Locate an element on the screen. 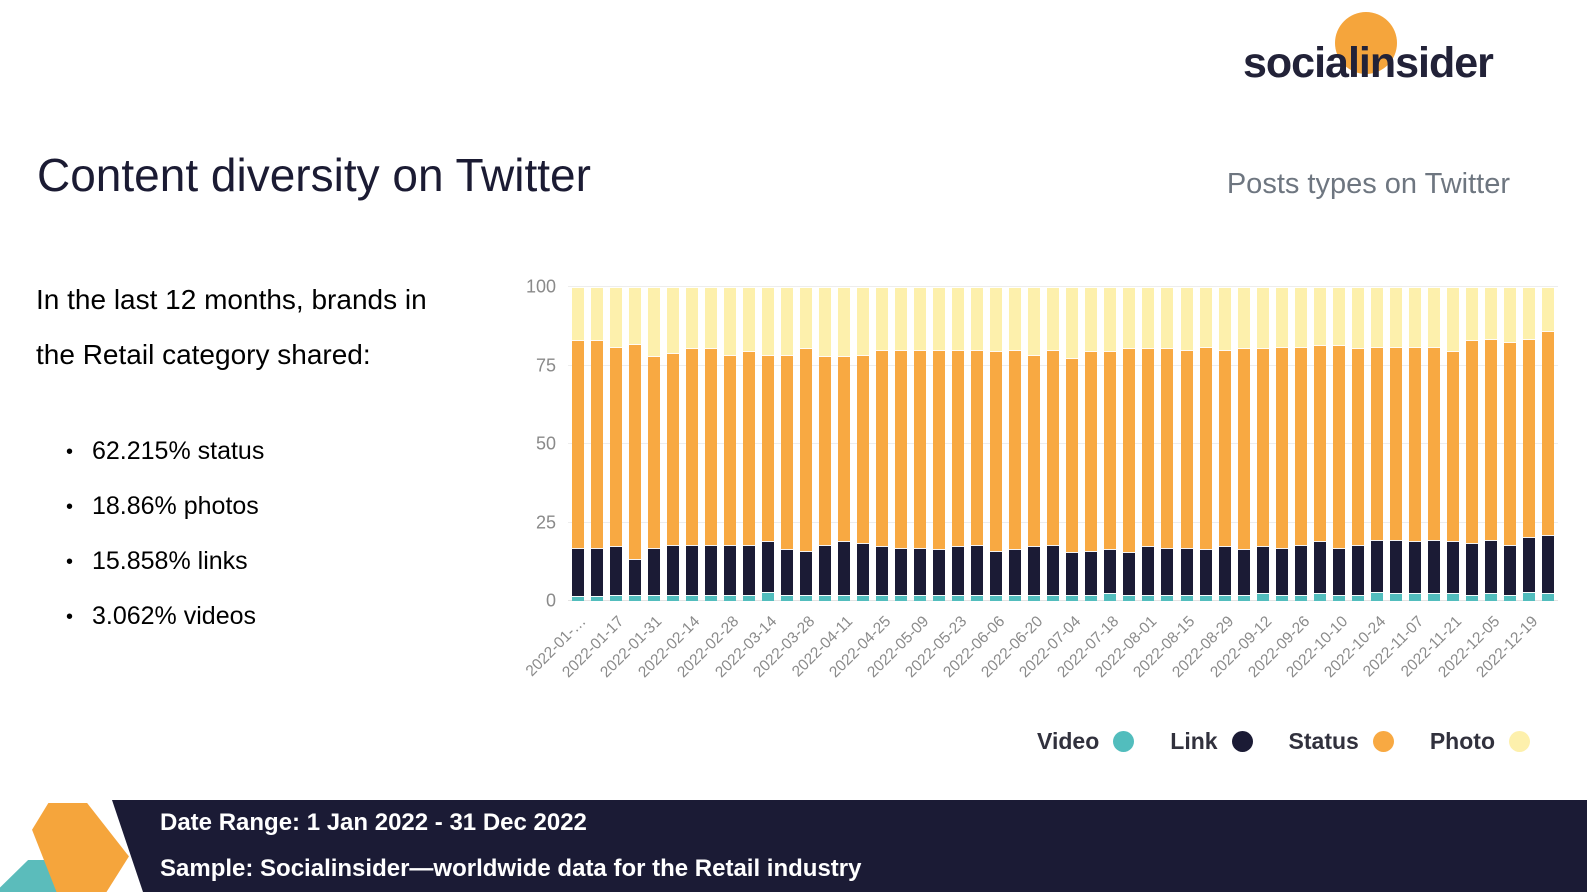 This screenshot has height=892, width=1587. intro-line-2: the Retail category shared: is located at coordinates (203, 354).